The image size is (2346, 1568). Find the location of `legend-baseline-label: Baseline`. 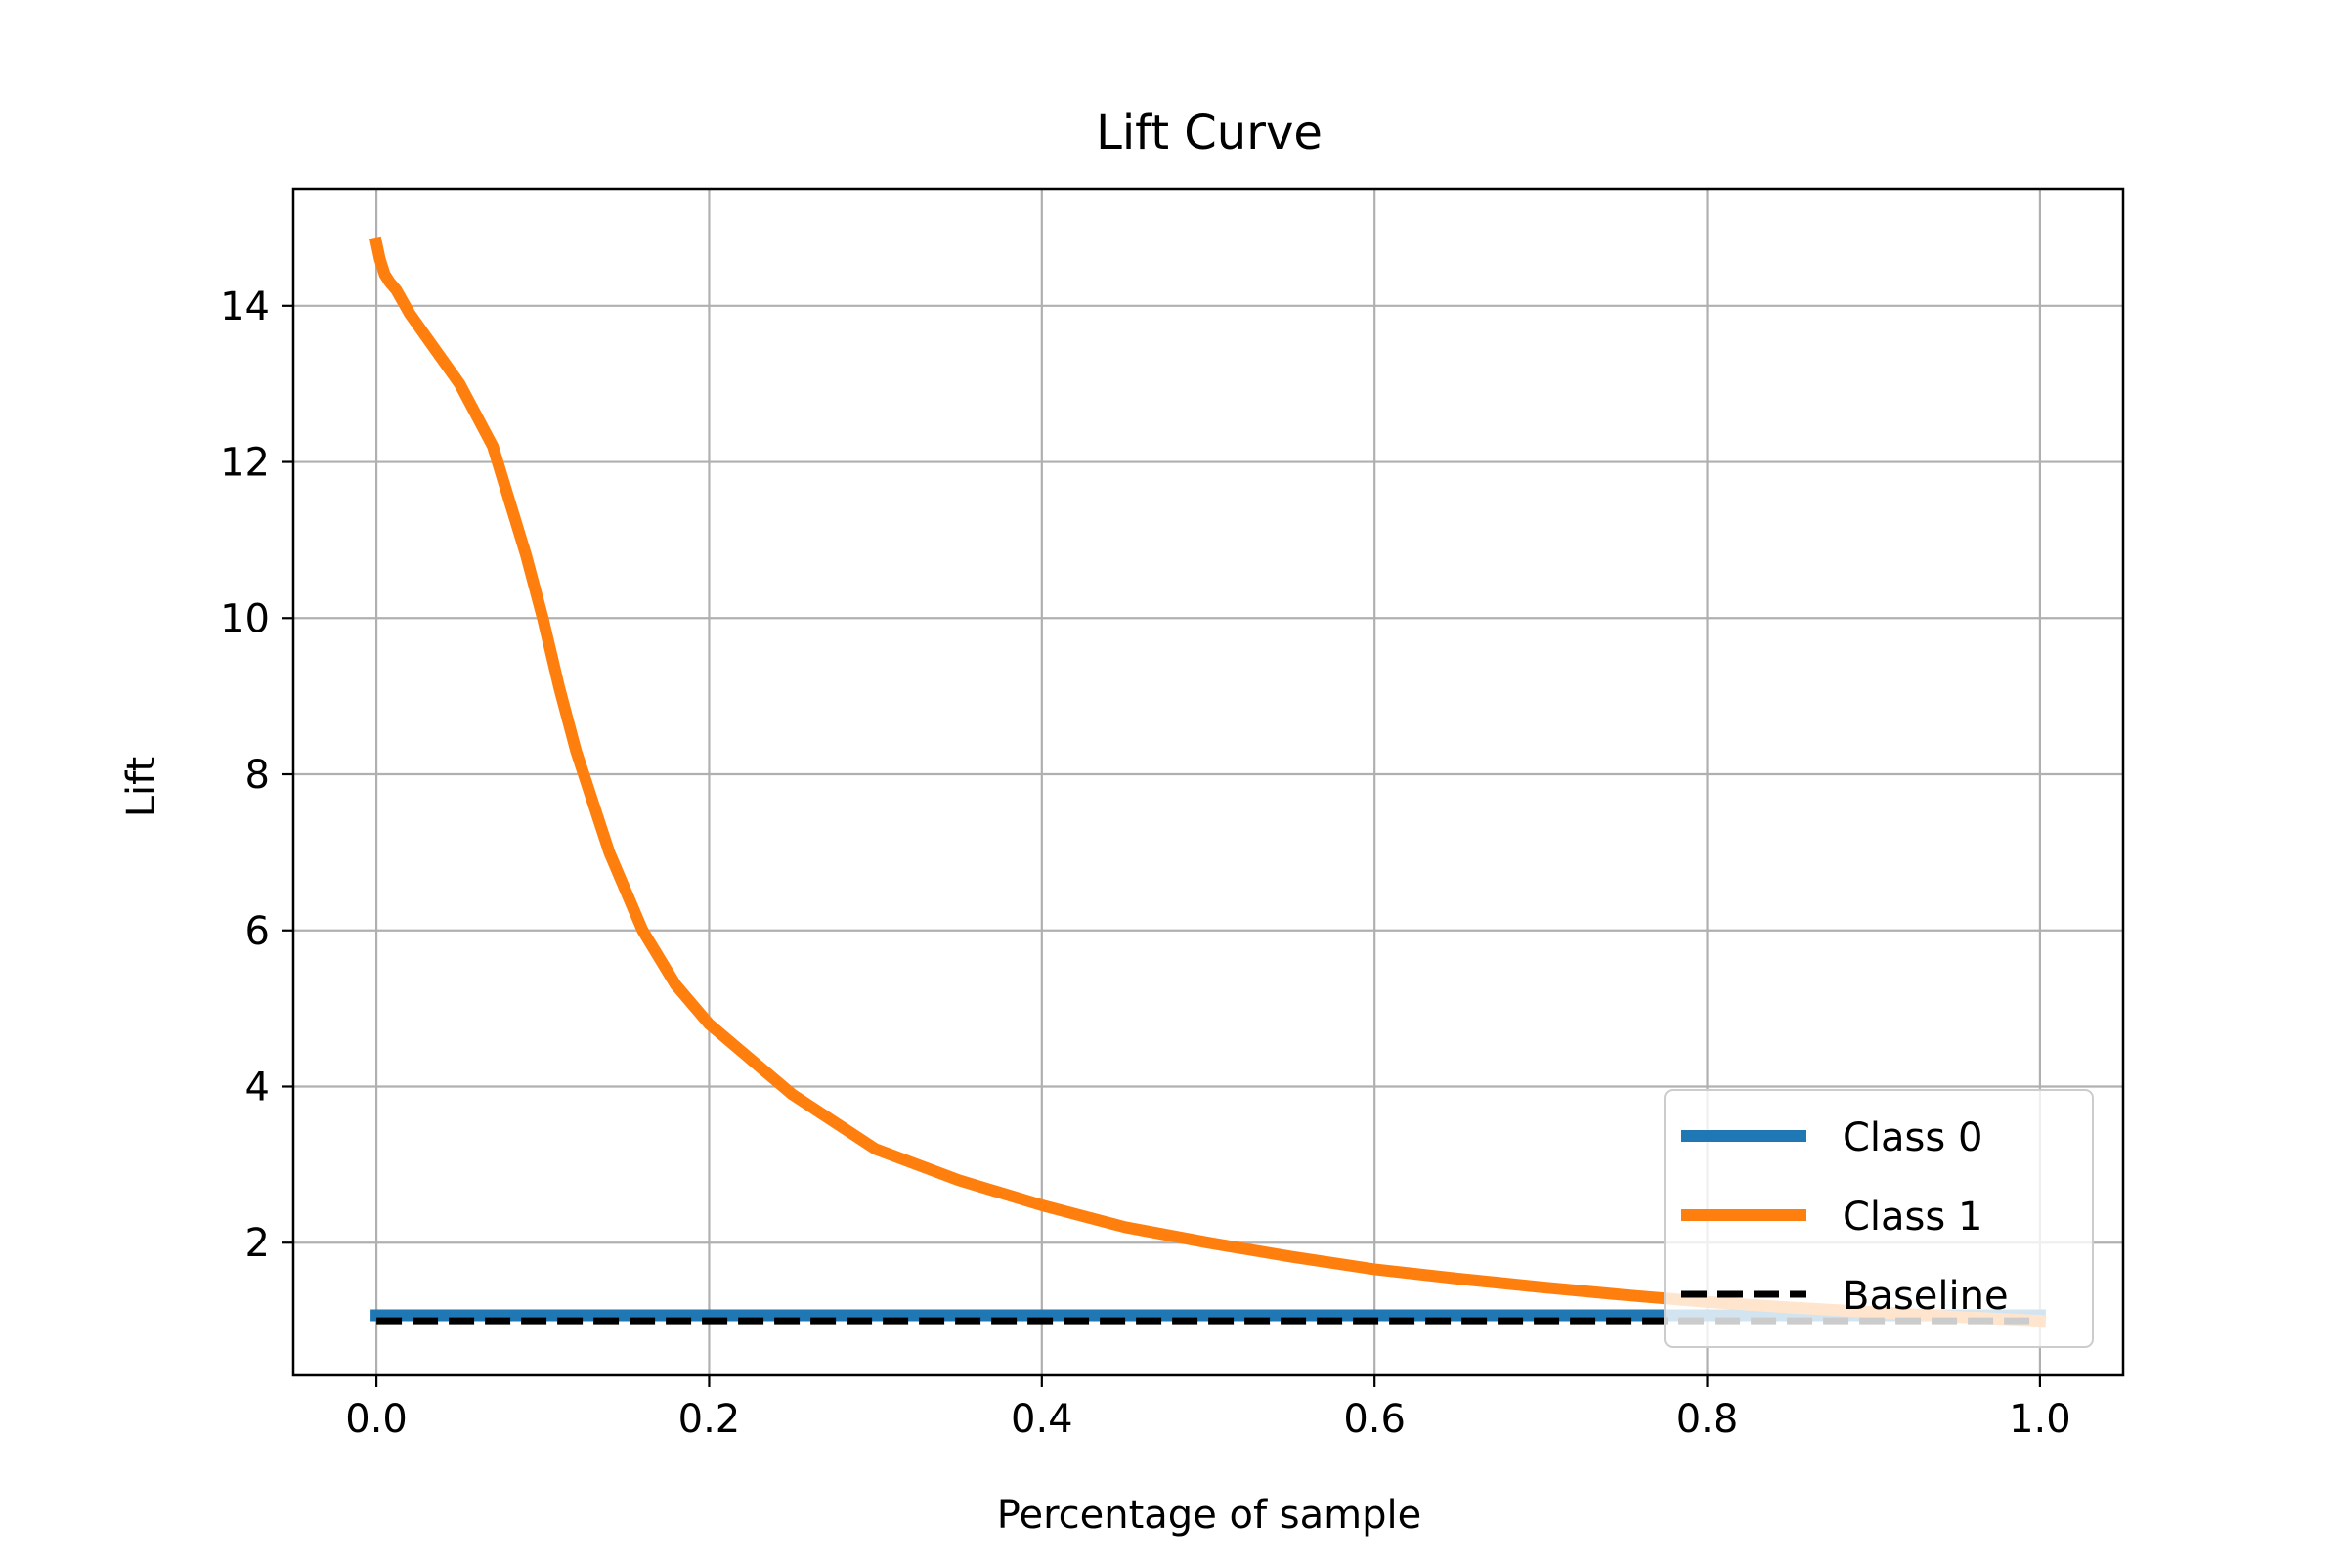

legend-baseline-label: Baseline is located at coordinates (1926, 1297).